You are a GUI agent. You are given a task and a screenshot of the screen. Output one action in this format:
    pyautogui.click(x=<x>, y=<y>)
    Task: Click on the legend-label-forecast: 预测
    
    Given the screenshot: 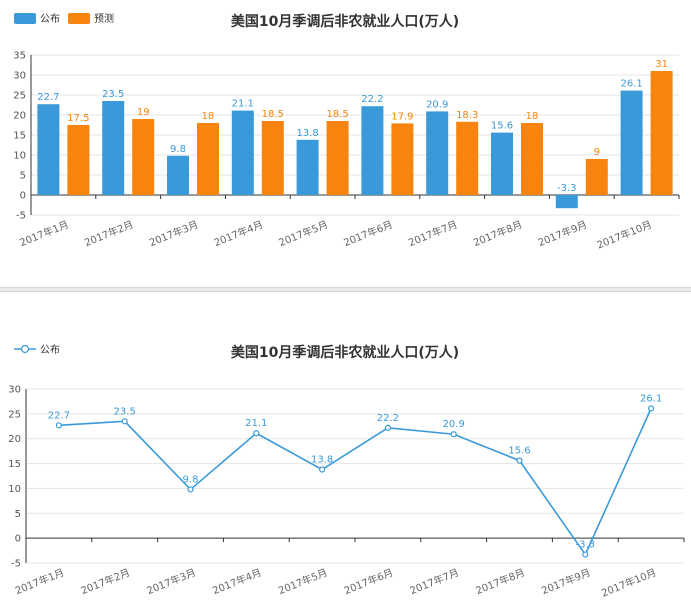 What is the action you would take?
    pyautogui.click(x=104, y=18)
    